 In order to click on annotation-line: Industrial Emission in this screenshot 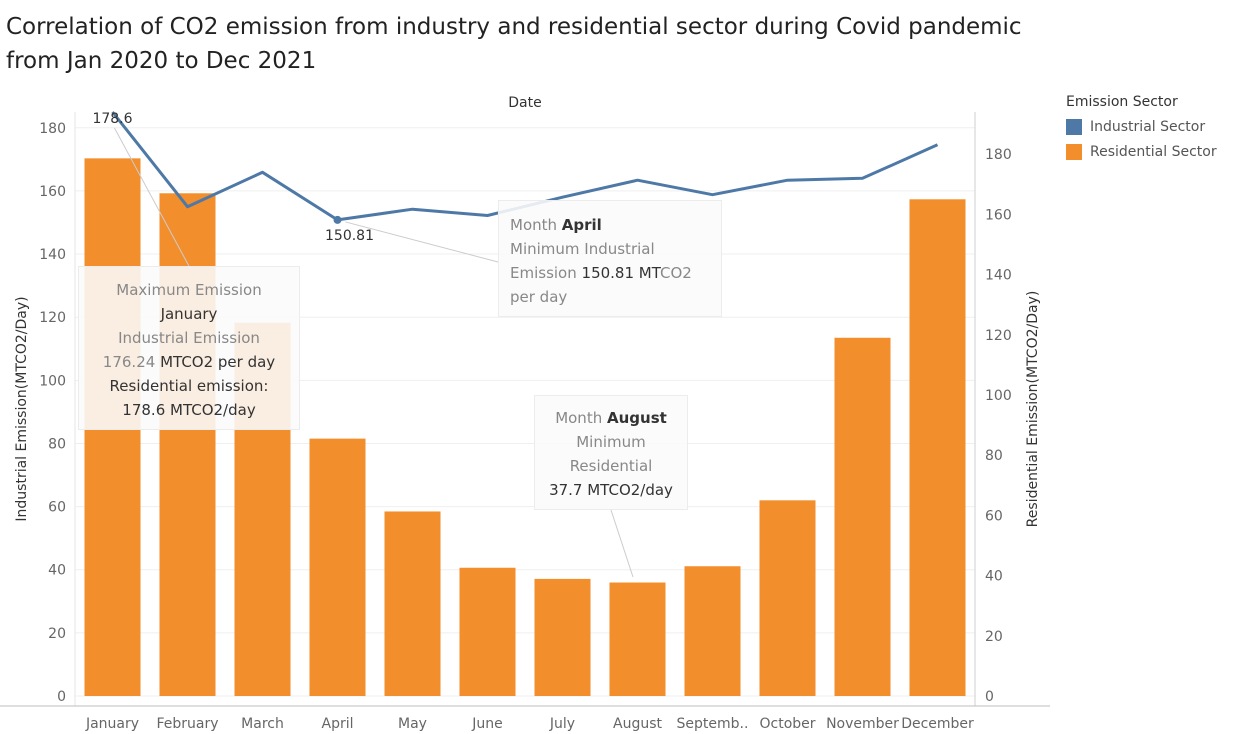, I will do `click(189, 338)`.